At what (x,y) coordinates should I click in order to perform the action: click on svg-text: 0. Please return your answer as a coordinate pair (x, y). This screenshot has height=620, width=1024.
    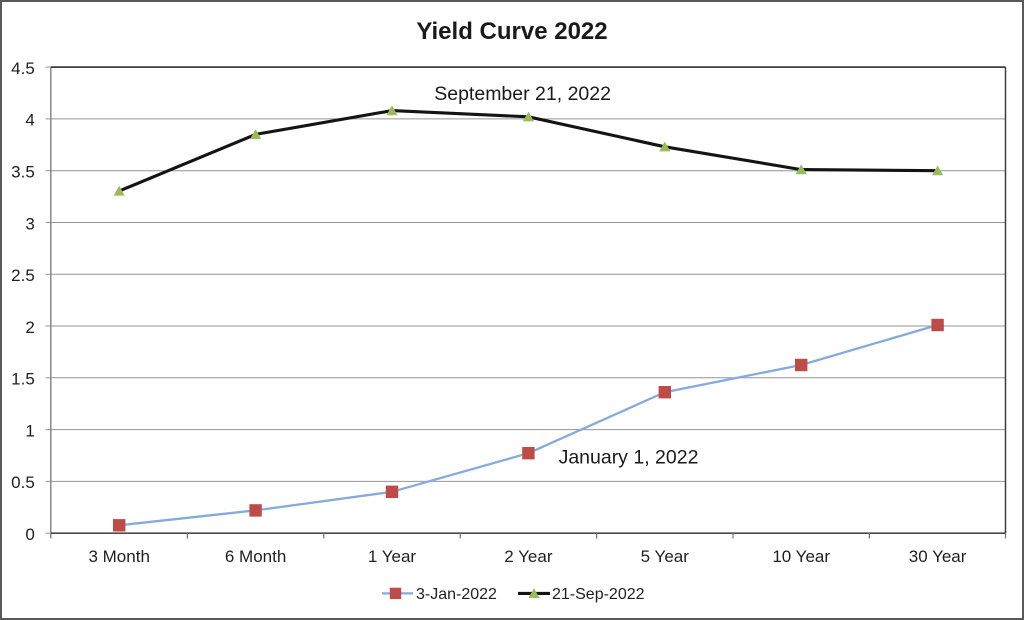
    Looking at the image, I should click on (29, 534).